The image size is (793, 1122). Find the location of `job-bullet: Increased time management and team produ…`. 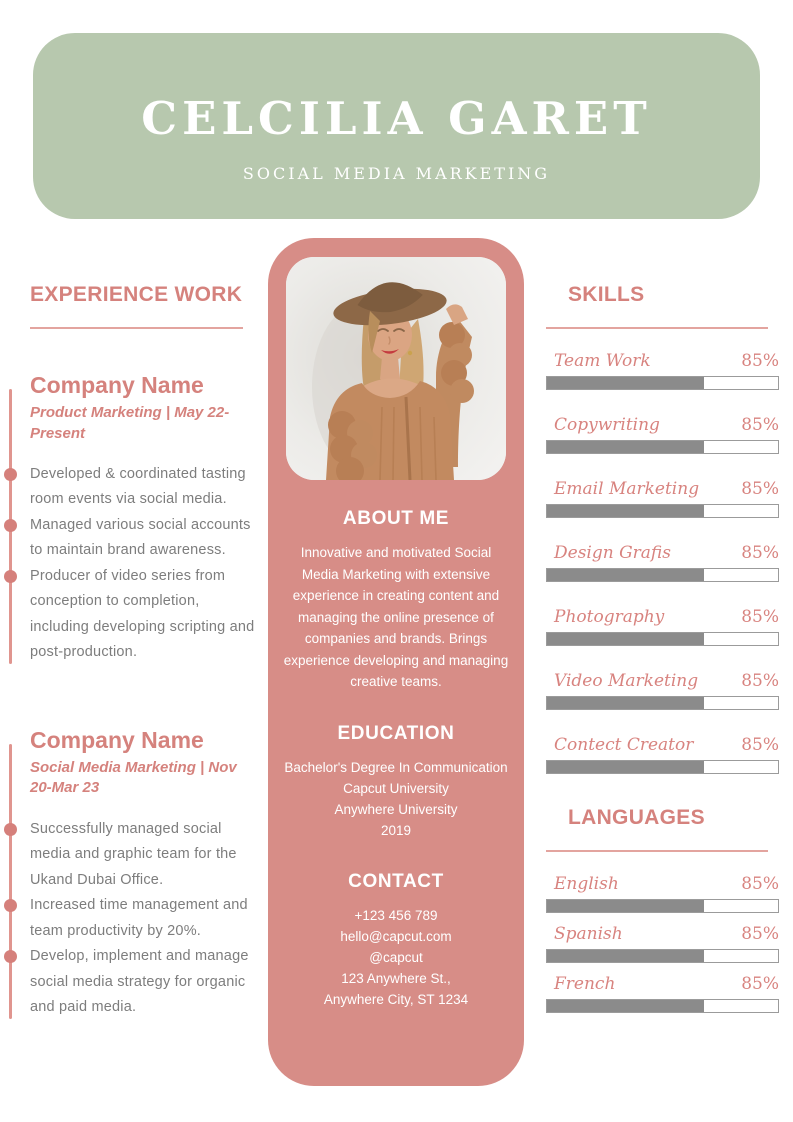

job-bullet: Increased time management and team produ… is located at coordinates (133, 918).